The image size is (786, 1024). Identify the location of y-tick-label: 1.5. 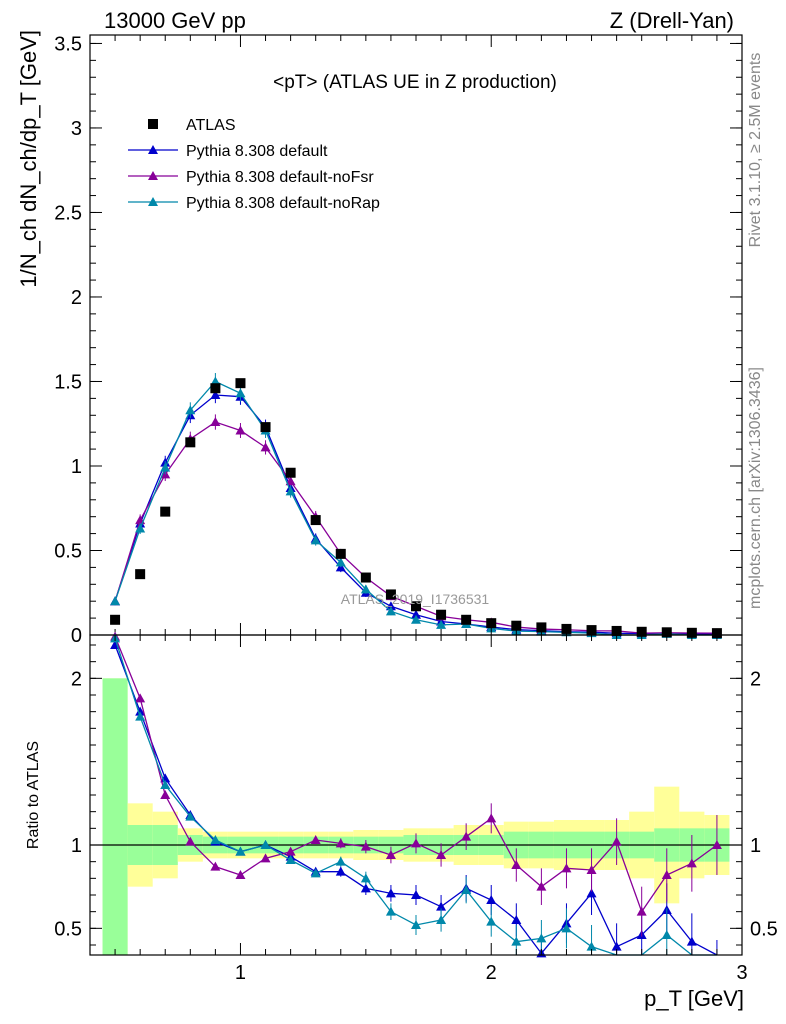
(68, 382).